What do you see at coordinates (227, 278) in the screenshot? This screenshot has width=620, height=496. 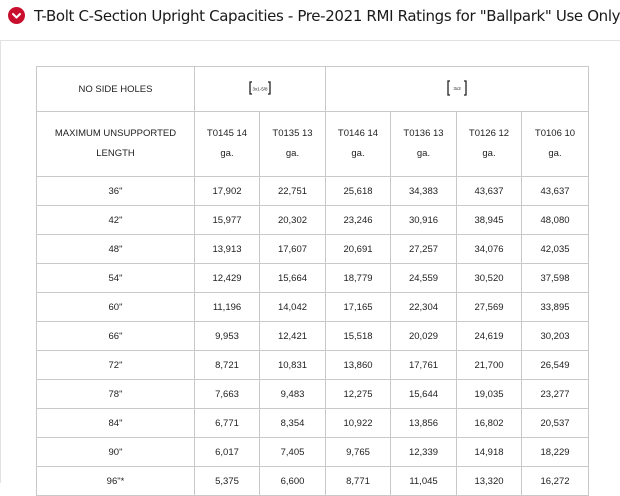 I see `capacity-cell: 12,429` at bounding box center [227, 278].